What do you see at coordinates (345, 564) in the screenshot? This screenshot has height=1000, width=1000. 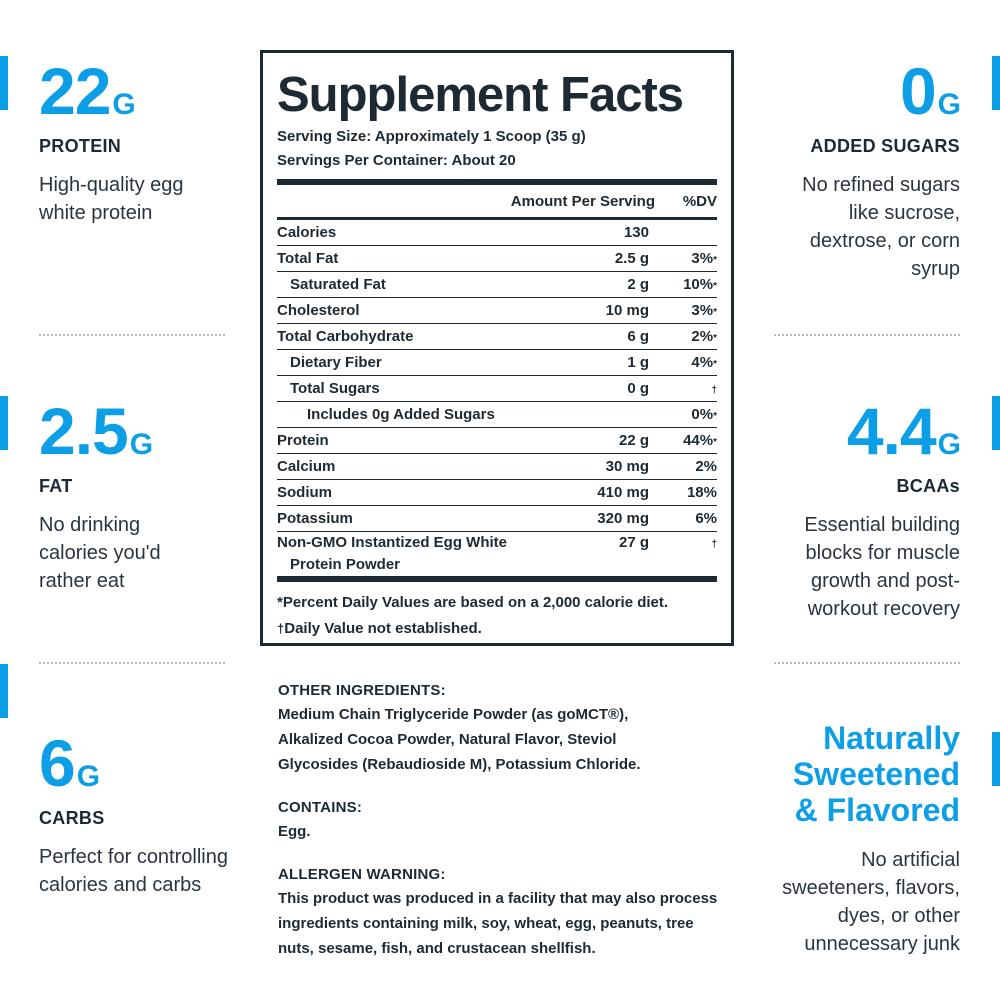 I see `row-name-continued: Protein Powder` at bounding box center [345, 564].